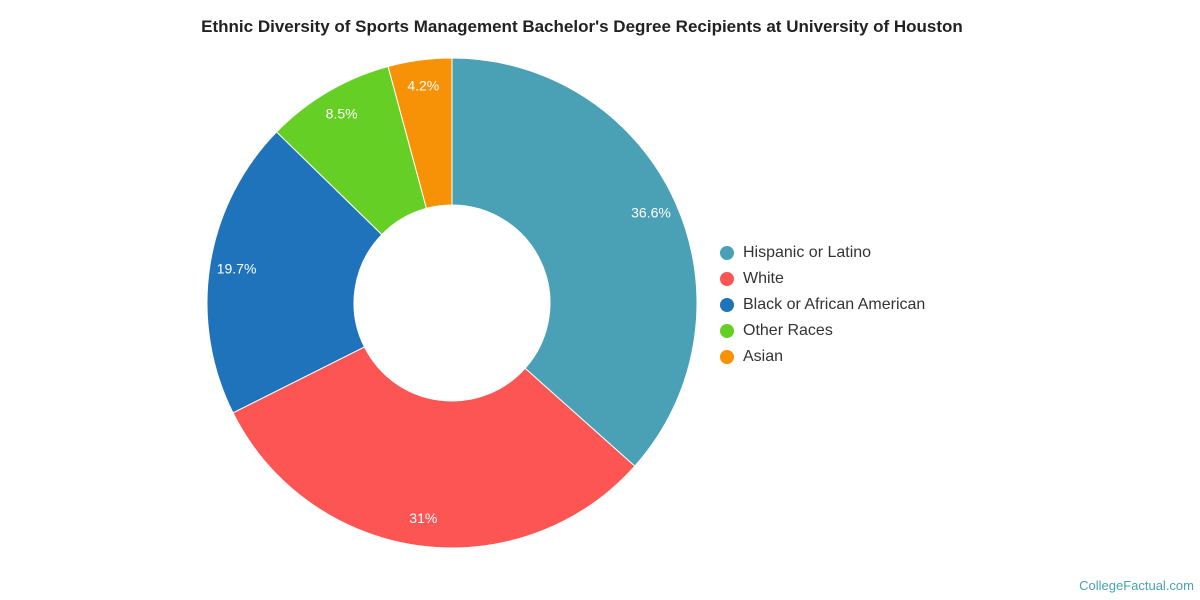  What do you see at coordinates (237, 268) in the screenshot?
I see `slice-label-black-or-african-american: 19.7%` at bounding box center [237, 268].